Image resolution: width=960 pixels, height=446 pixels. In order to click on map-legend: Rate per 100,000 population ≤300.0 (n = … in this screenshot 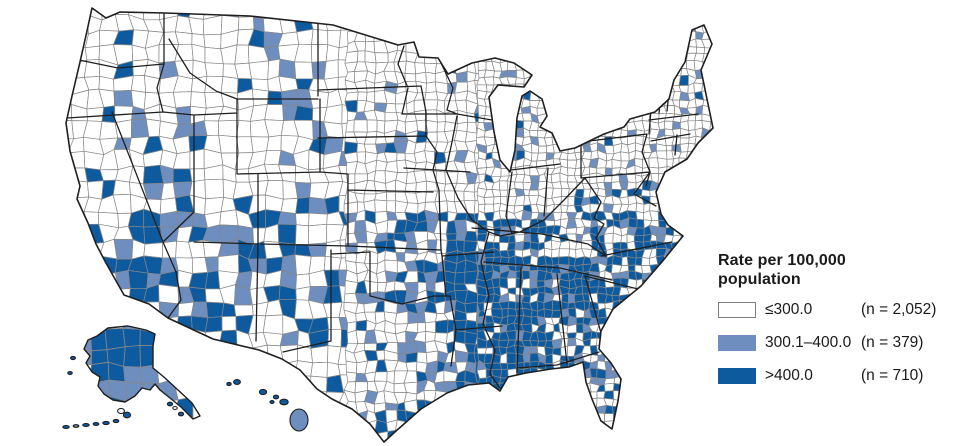, I will do `click(839, 317)`.